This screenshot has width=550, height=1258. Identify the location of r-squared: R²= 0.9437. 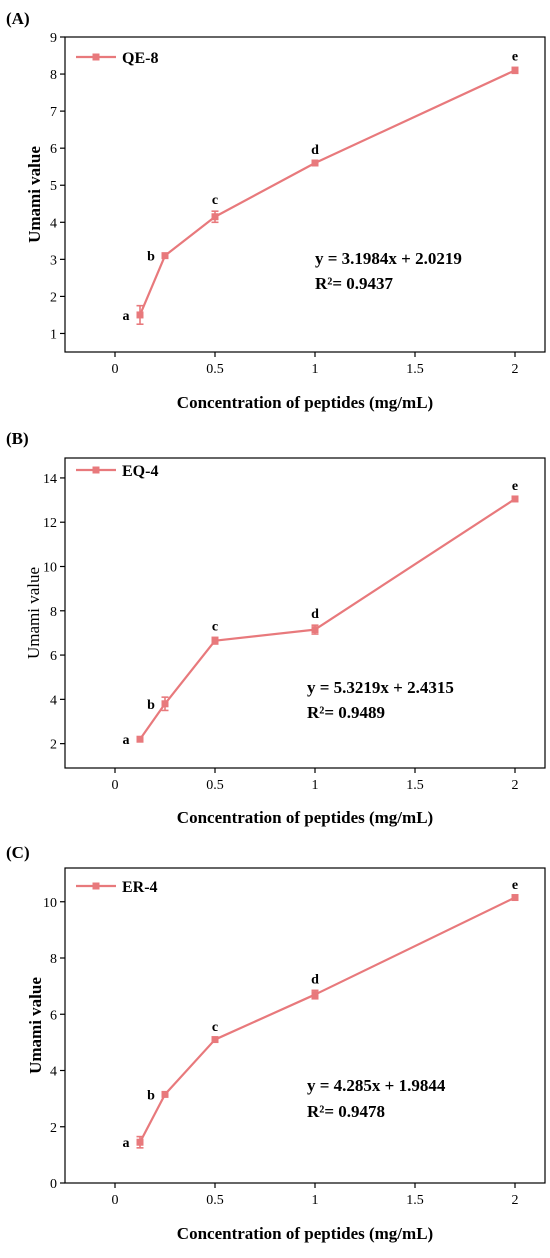
(354, 283).